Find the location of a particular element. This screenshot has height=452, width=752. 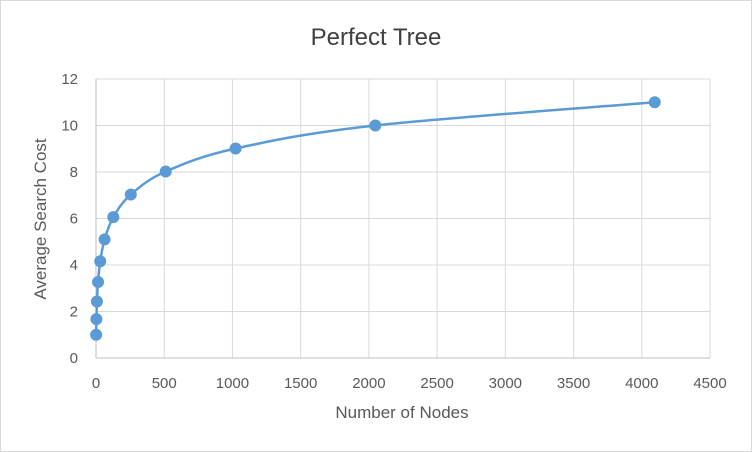

x-tick-label: 4000 is located at coordinates (641, 383).